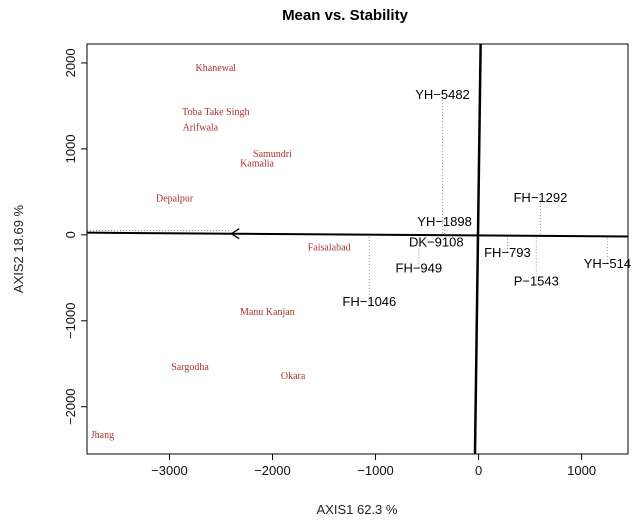 This screenshot has height=527, width=642. Describe the element at coordinates (329, 248) in the screenshot. I see `environment-label: Faisalabad` at that location.